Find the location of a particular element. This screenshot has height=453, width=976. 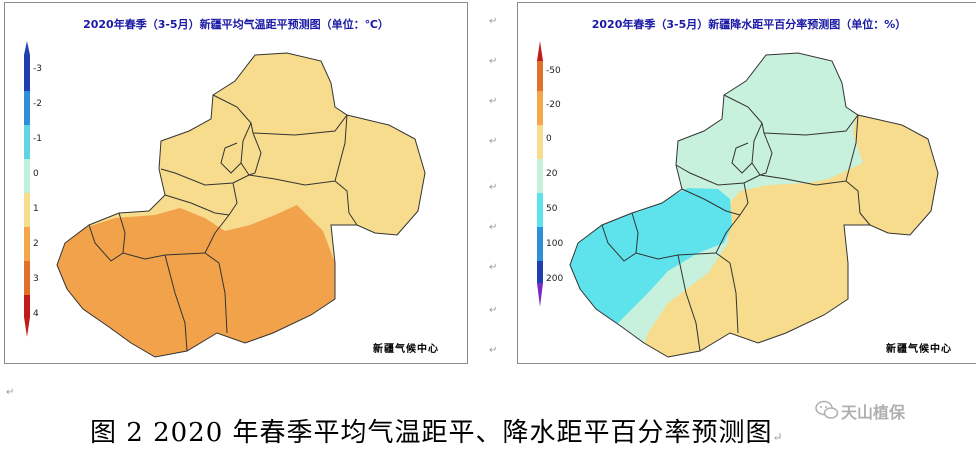

legend-label: -3 is located at coordinates (37, 69).